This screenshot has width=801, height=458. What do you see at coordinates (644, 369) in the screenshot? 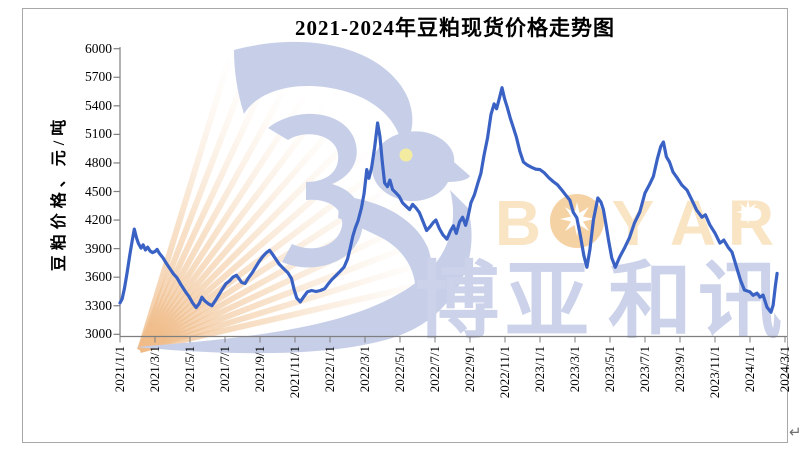
I see `x-tick-label: 2023/7/1` at bounding box center [644, 369].